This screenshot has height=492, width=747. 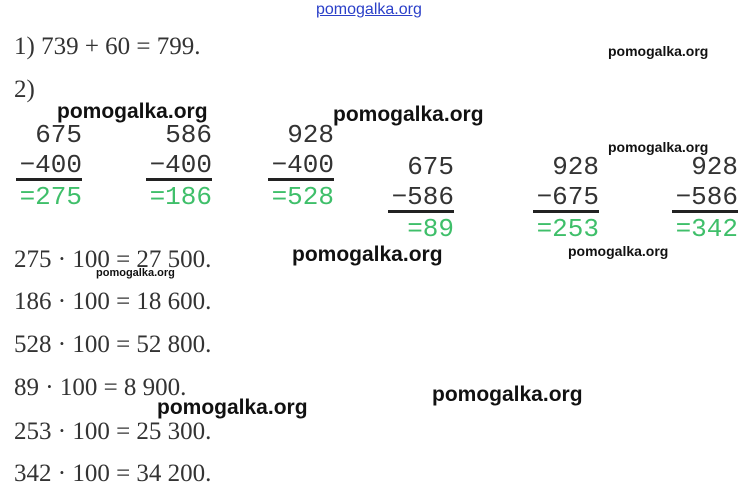 What do you see at coordinates (302, 197) in the screenshot?
I see `result: =528` at bounding box center [302, 197].